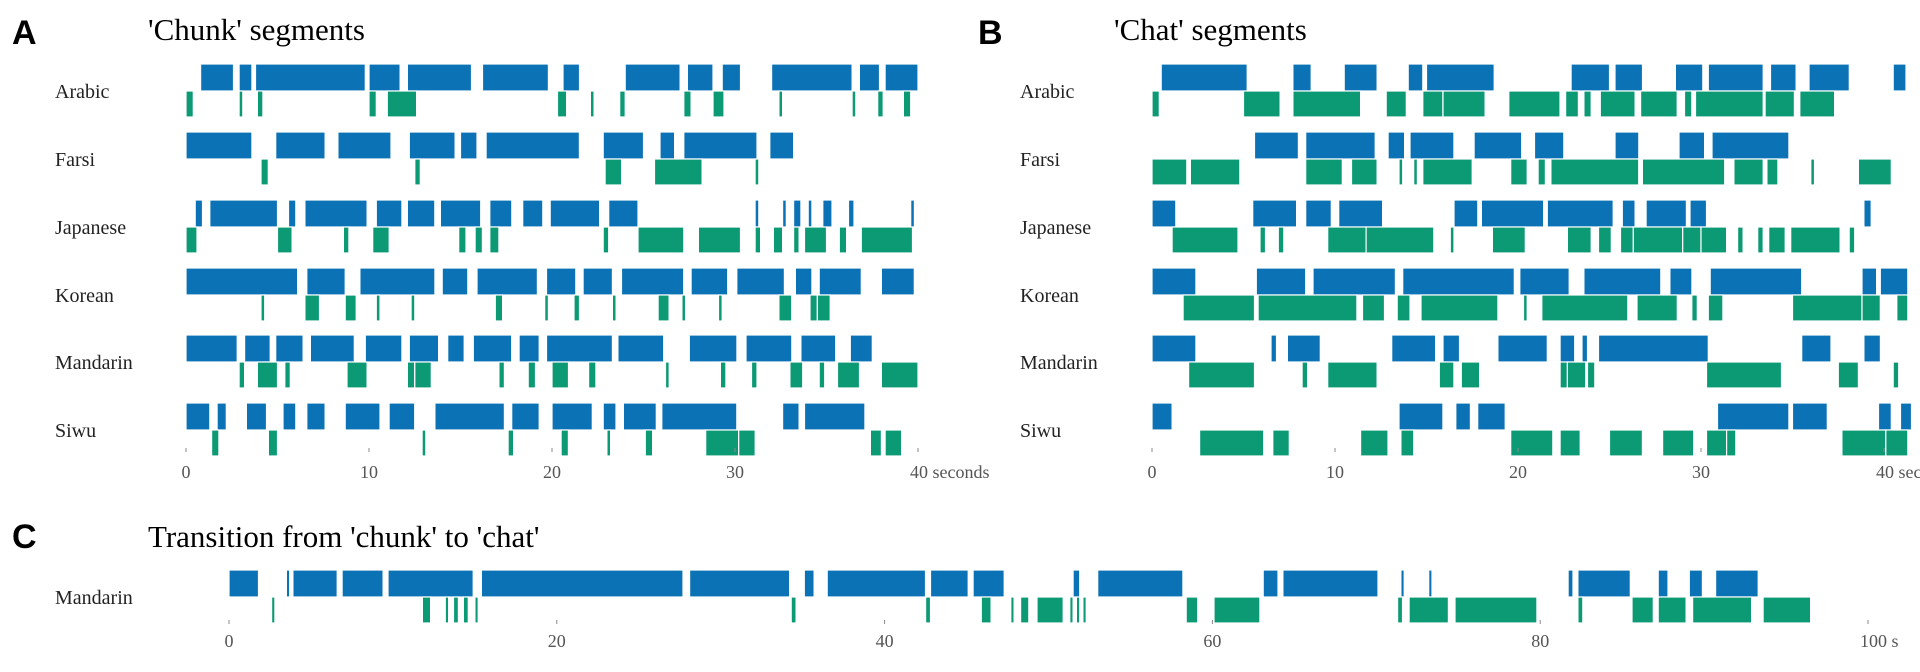  I want to click on x-tick-label-c-3: 60, so click(1212, 641).